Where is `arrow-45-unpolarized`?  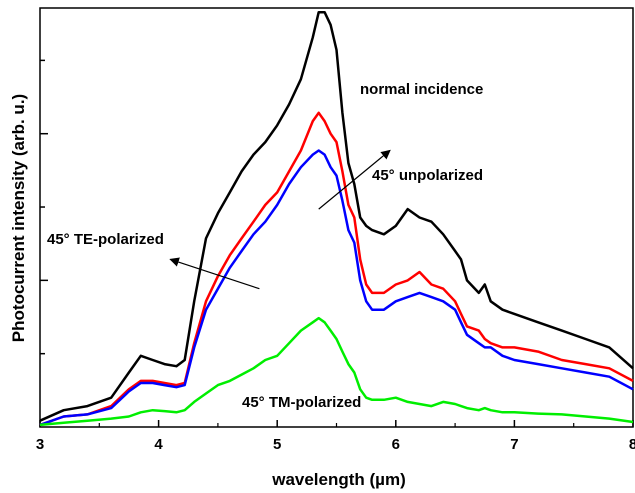
arrow-45-unpolarized is located at coordinates (354, 179).